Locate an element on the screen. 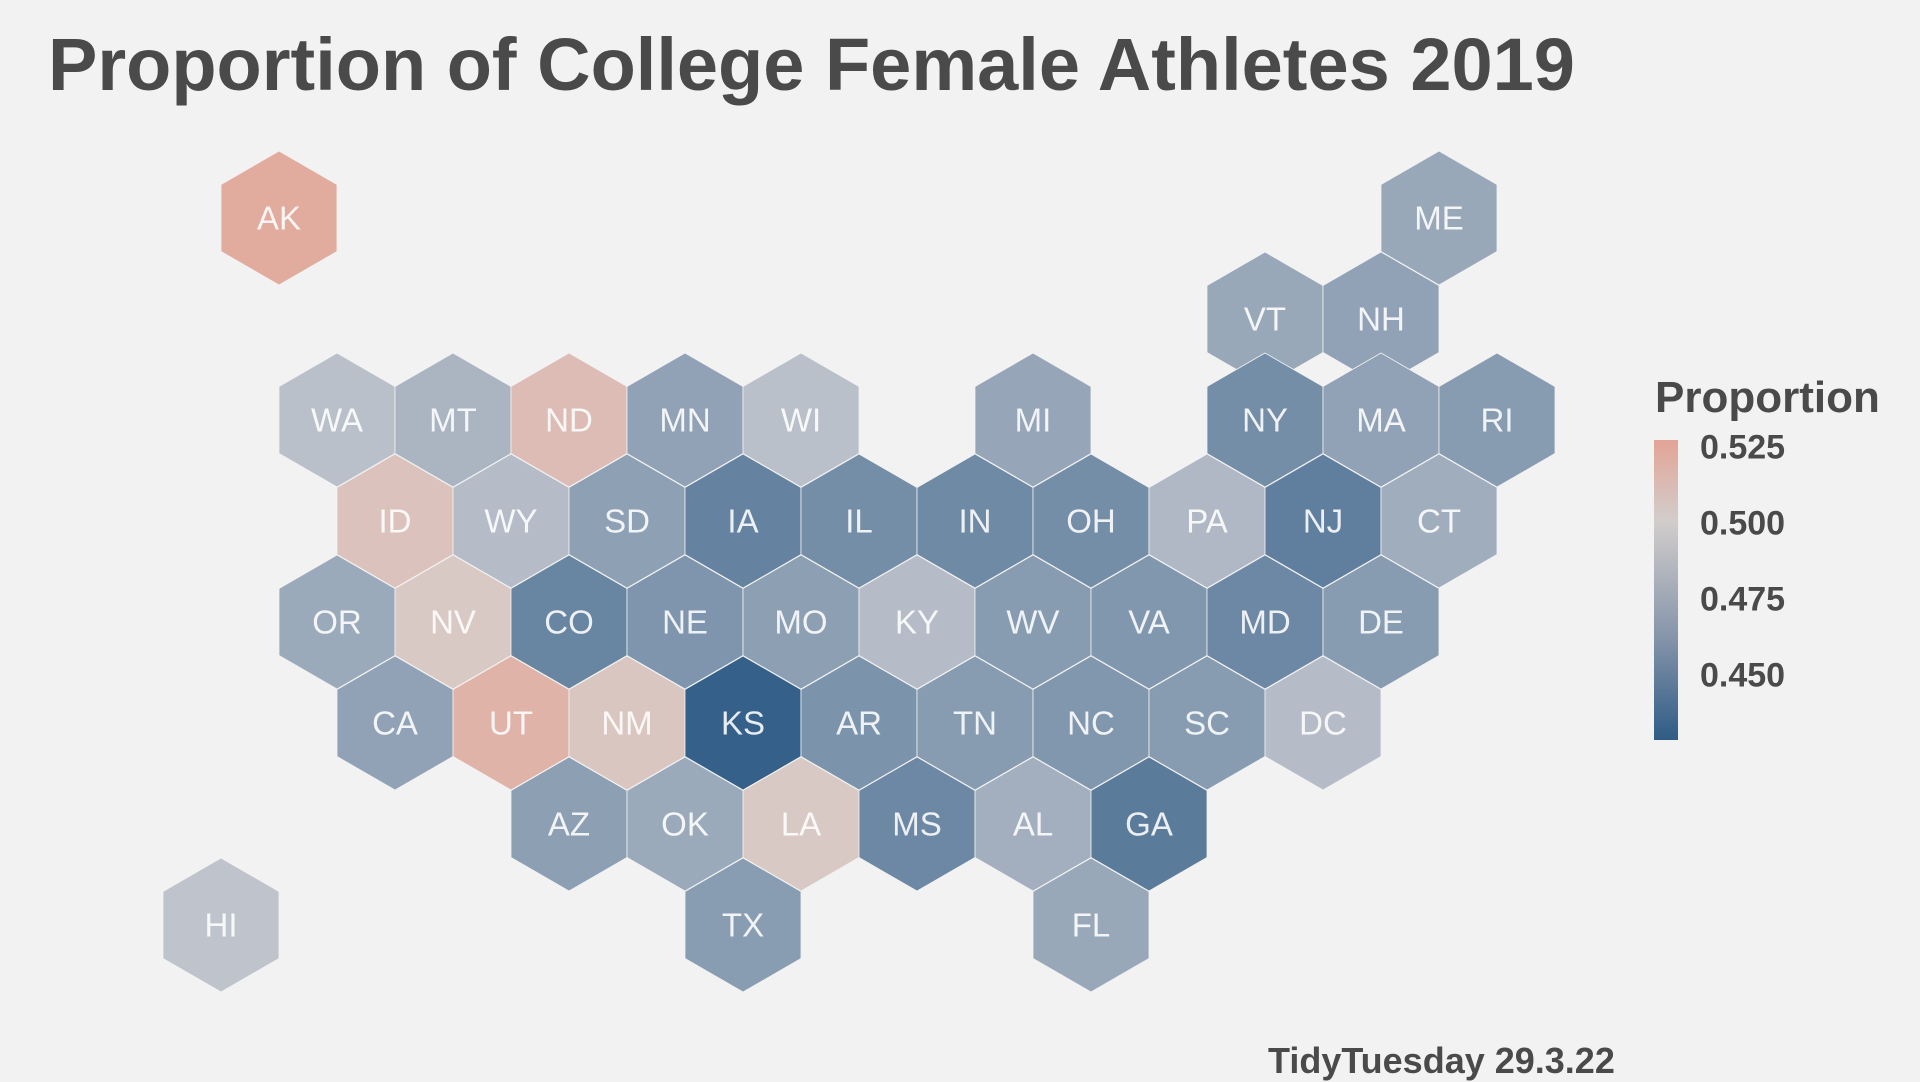 The height and width of the screenshot is (1082, 1920). hex-label-in: IN is located at coordinates (975, 521).